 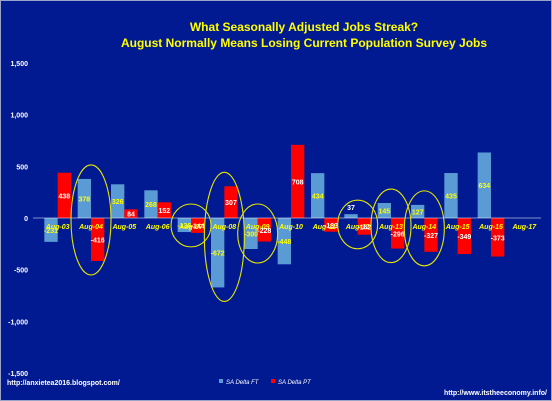 What do you see at coordinates (19, 116) in the screenshot?
I see `y-tick-label: 1,000` at bounding box center [19, 116].